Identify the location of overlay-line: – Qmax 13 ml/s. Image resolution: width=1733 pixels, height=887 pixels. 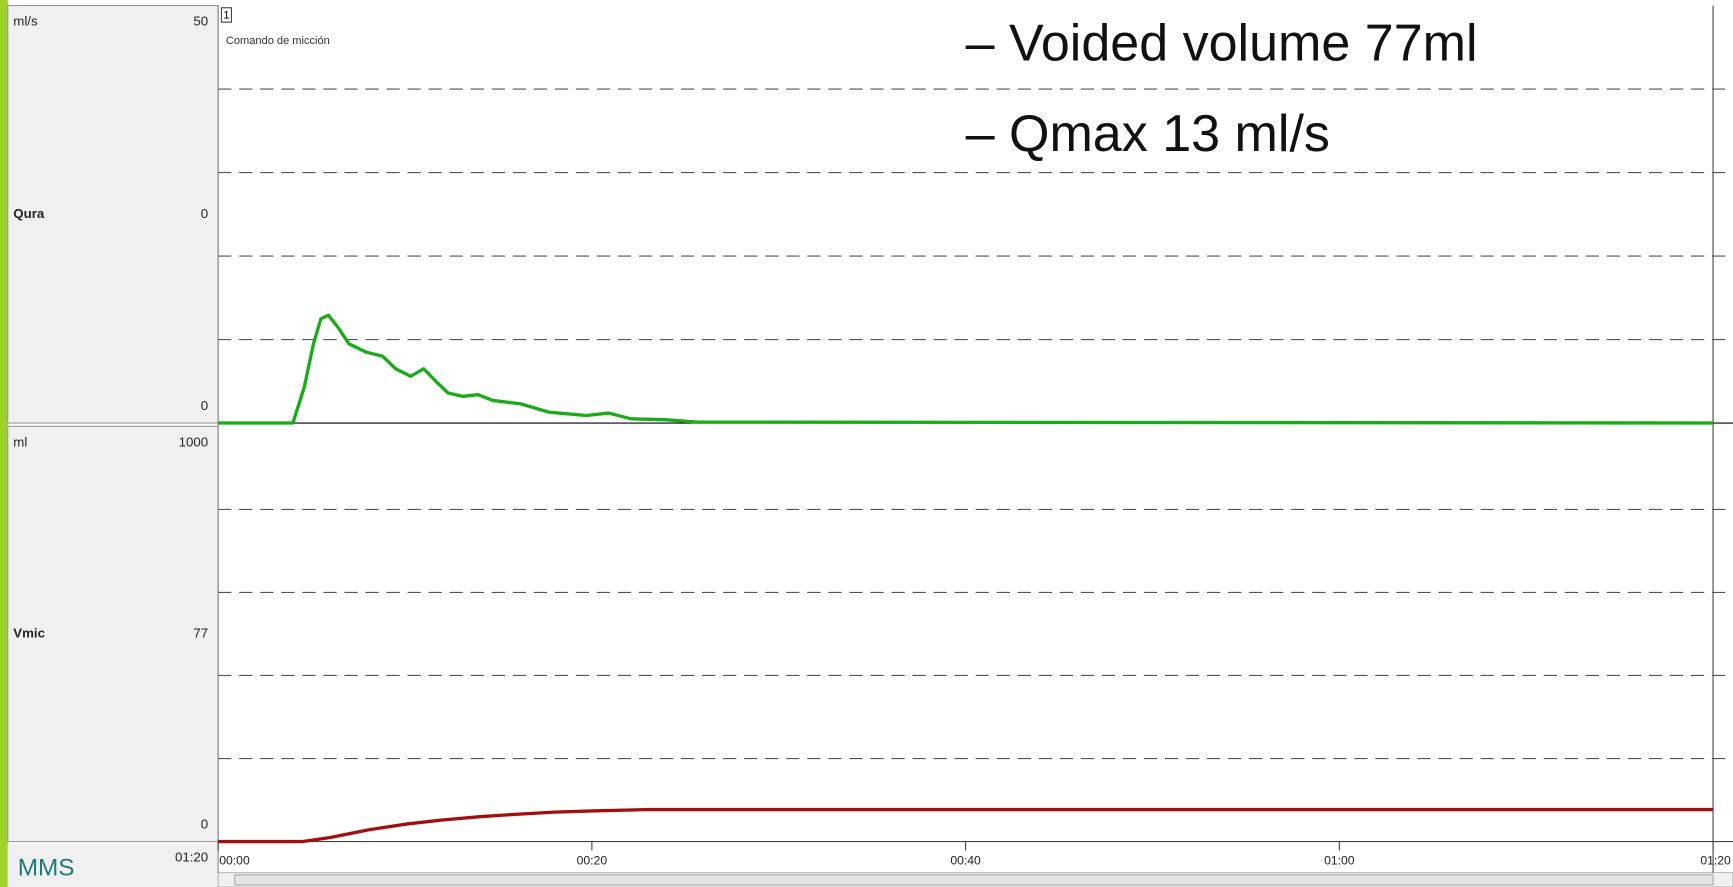
(1148, 134).